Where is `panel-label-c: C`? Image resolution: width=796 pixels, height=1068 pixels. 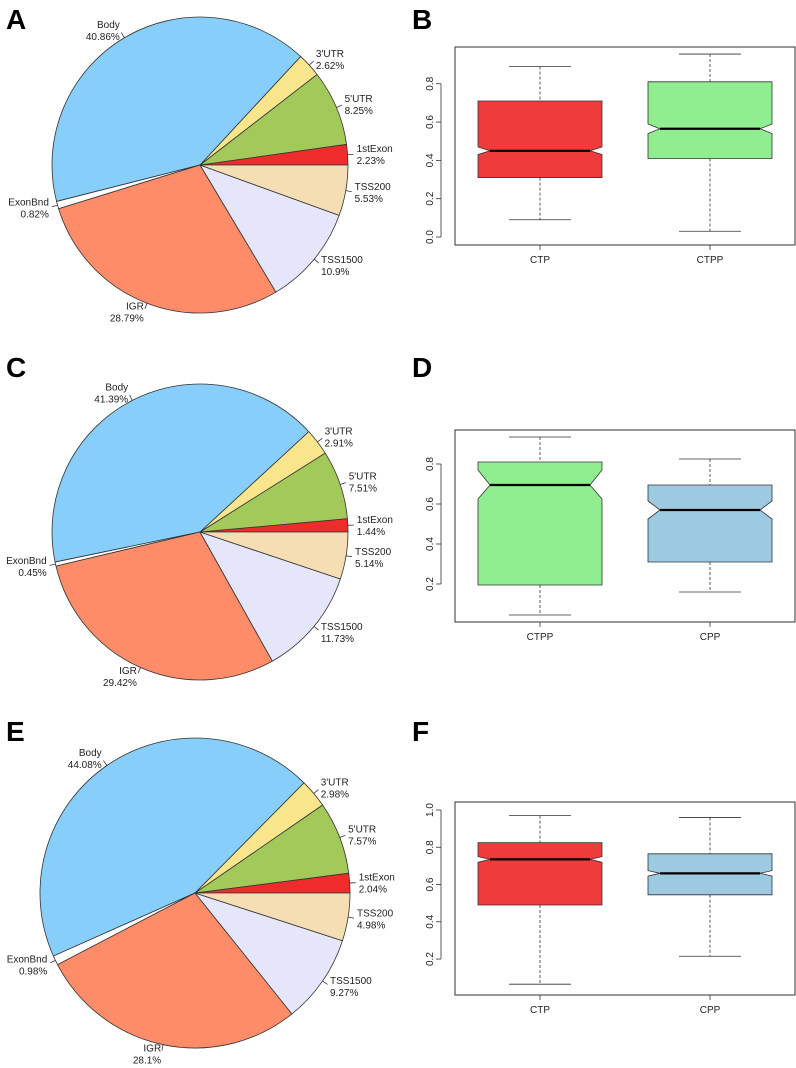
panel-label-c: C is located at coordinates (16, 367).